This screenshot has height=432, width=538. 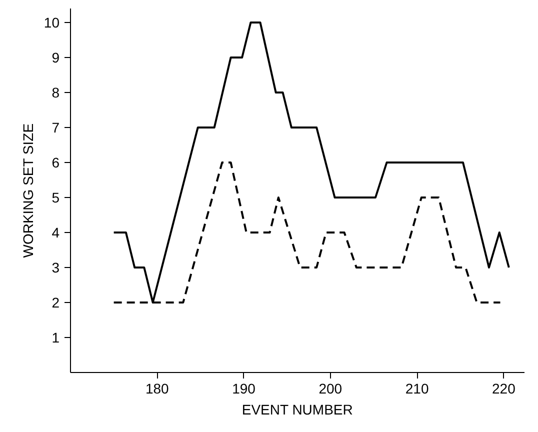 What do you see at coordinates (330, 388) in the screenshot?
I see `x-tick-label: 200` at bounding box center [330, 388].